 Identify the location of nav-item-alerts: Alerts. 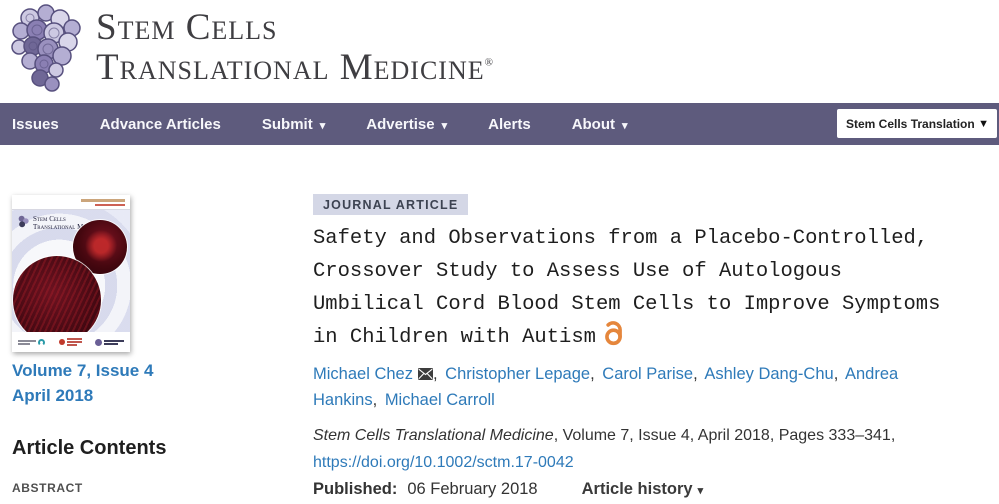
(509, 124).